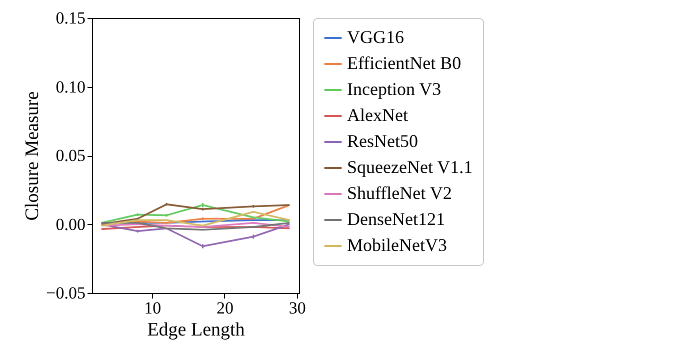  What do you see at coordinates (397, 245) in the screenshot?
I see `legend-label: MobileNetV3` at bounding box center [397, 245].